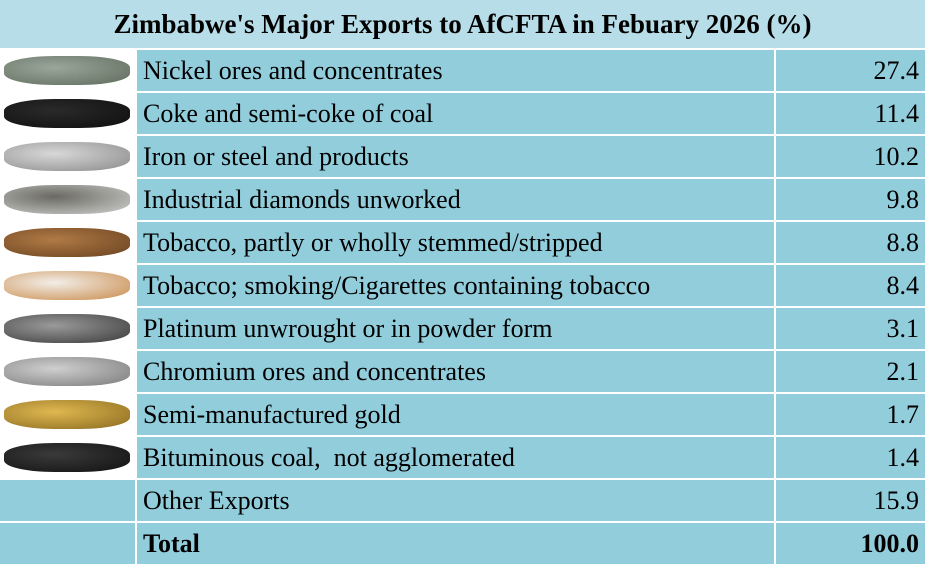 This screenshot has height=564, width=925. I want to click on row-label: Other Exports, so click(455, 500).